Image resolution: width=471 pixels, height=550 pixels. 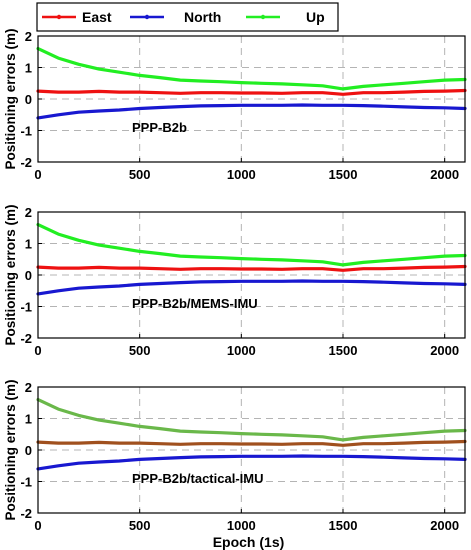 What do you see at coordinates (195, 303) in the screenshot?
I see `panel-annotation: PPP-B2b/MEMS-IMU` at bounding box center [195, 303].